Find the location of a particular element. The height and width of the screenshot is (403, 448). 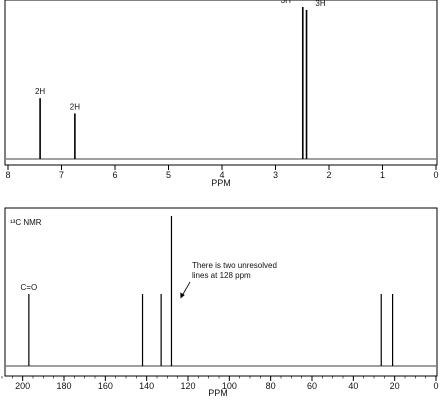

cnmr-annotation-arrowhead is located at coordinates (182, 295).